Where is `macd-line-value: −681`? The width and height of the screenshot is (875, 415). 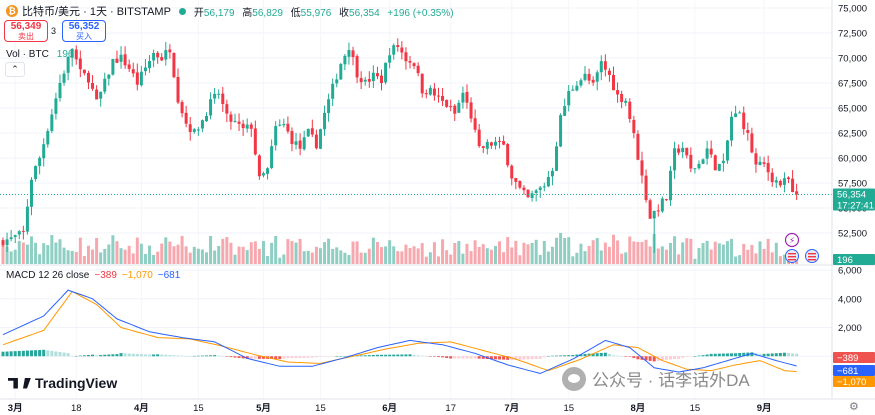
macd-line-value: −681 is located at coordinates (169, 275).